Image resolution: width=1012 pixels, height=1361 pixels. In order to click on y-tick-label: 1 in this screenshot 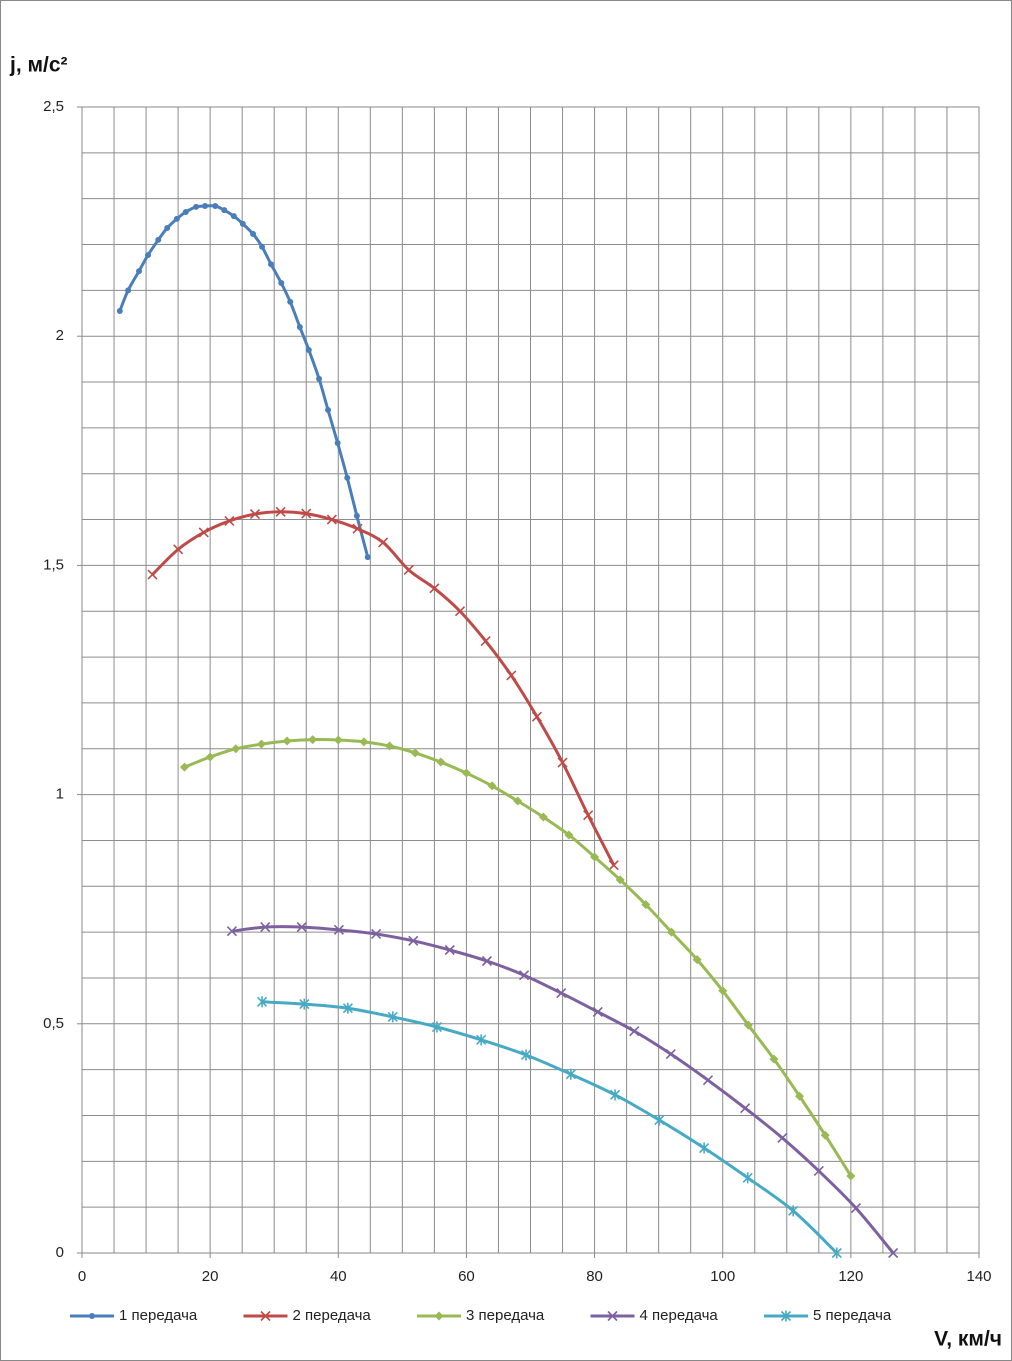, I will do `click(60, 794)`.